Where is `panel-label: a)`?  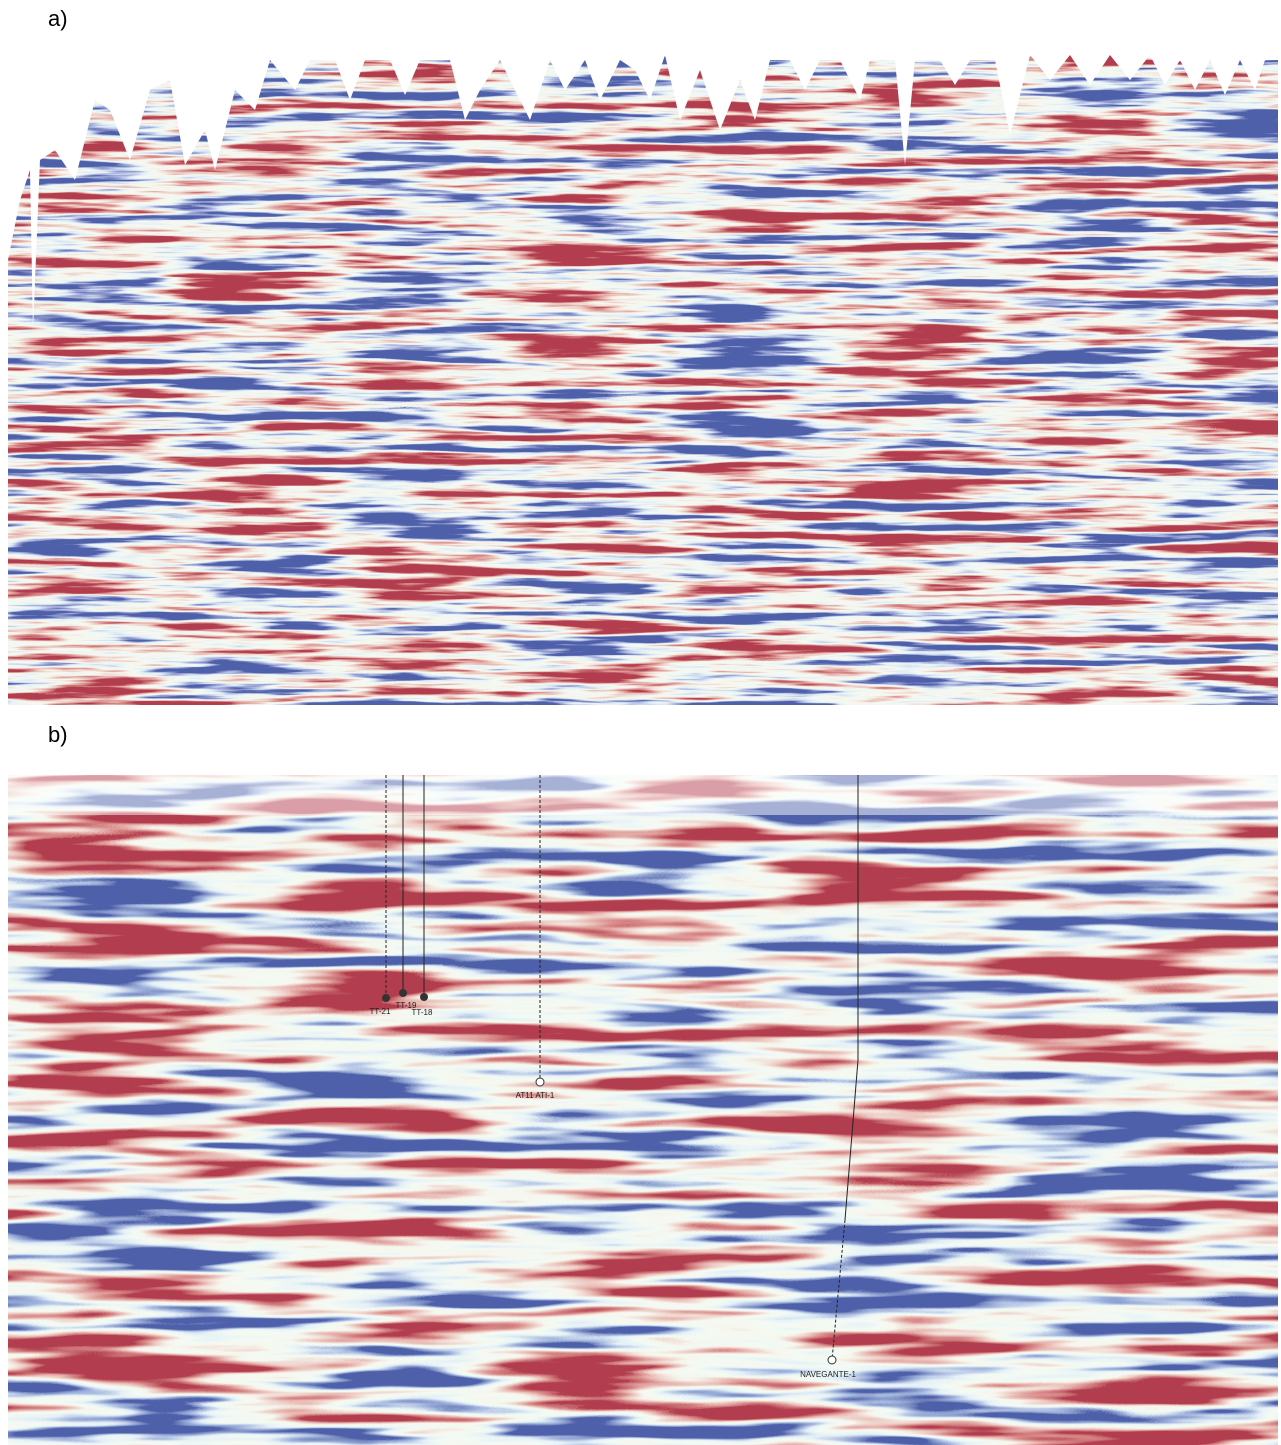 panel-label: a) is located at coordinates (58, 18).